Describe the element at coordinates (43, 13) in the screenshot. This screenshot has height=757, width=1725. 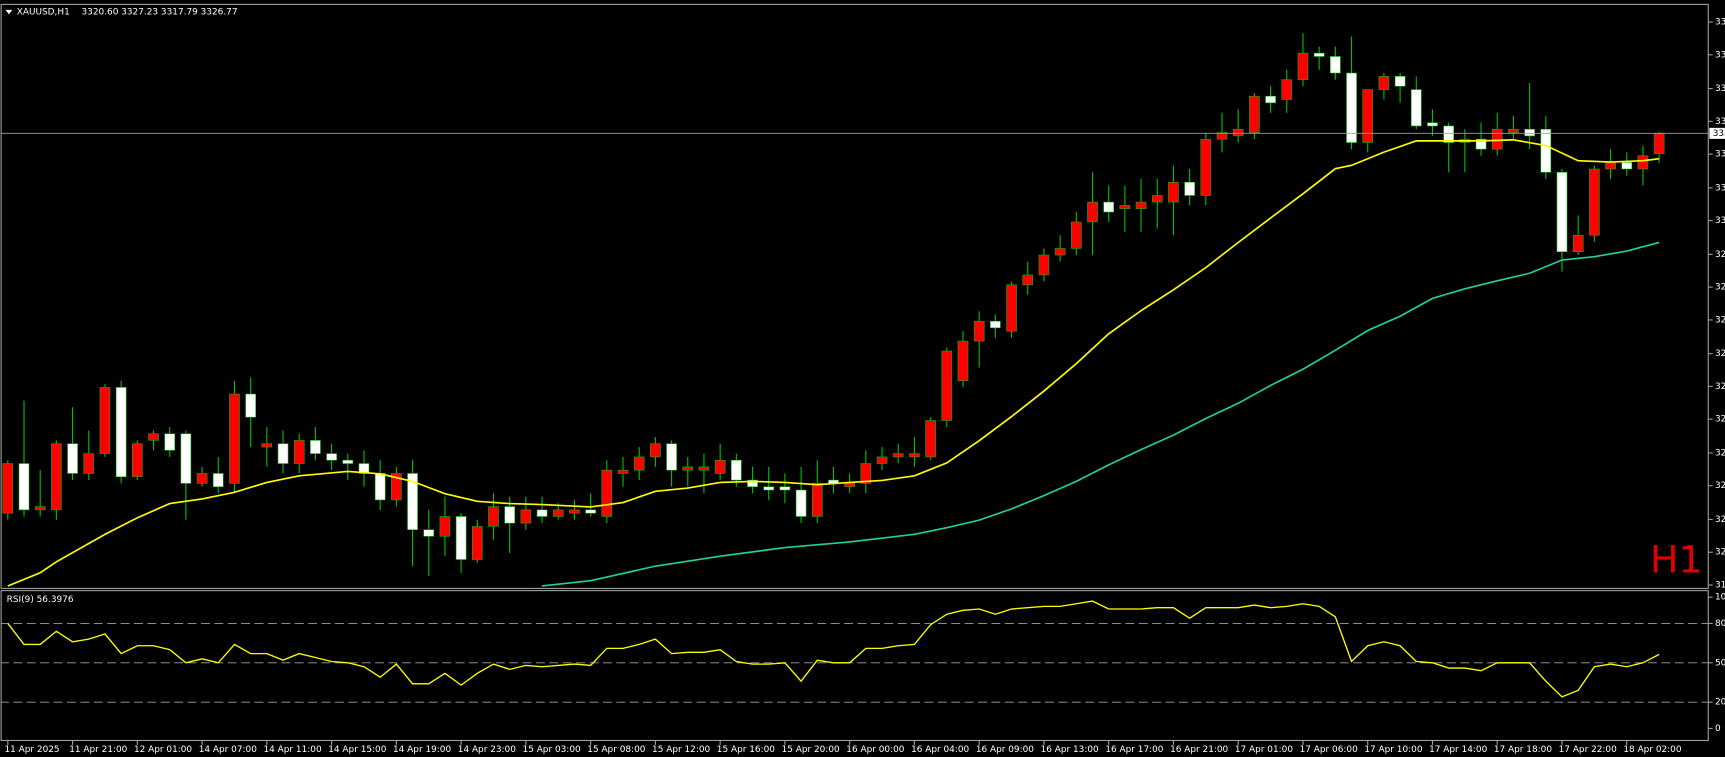
I see `symbol-title: XAUUSD,H1` at that location.